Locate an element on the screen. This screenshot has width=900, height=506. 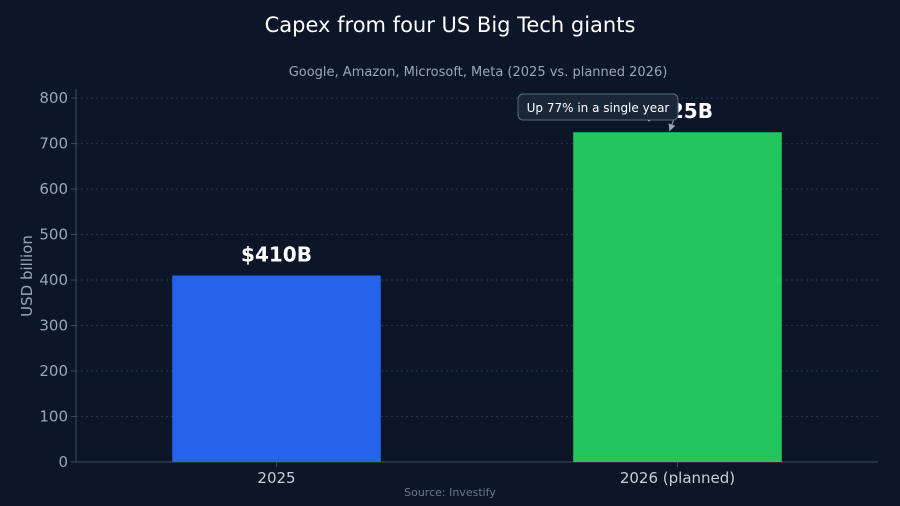
x-tick-label: 2026 (planned) is located at coordinates (677, 478).